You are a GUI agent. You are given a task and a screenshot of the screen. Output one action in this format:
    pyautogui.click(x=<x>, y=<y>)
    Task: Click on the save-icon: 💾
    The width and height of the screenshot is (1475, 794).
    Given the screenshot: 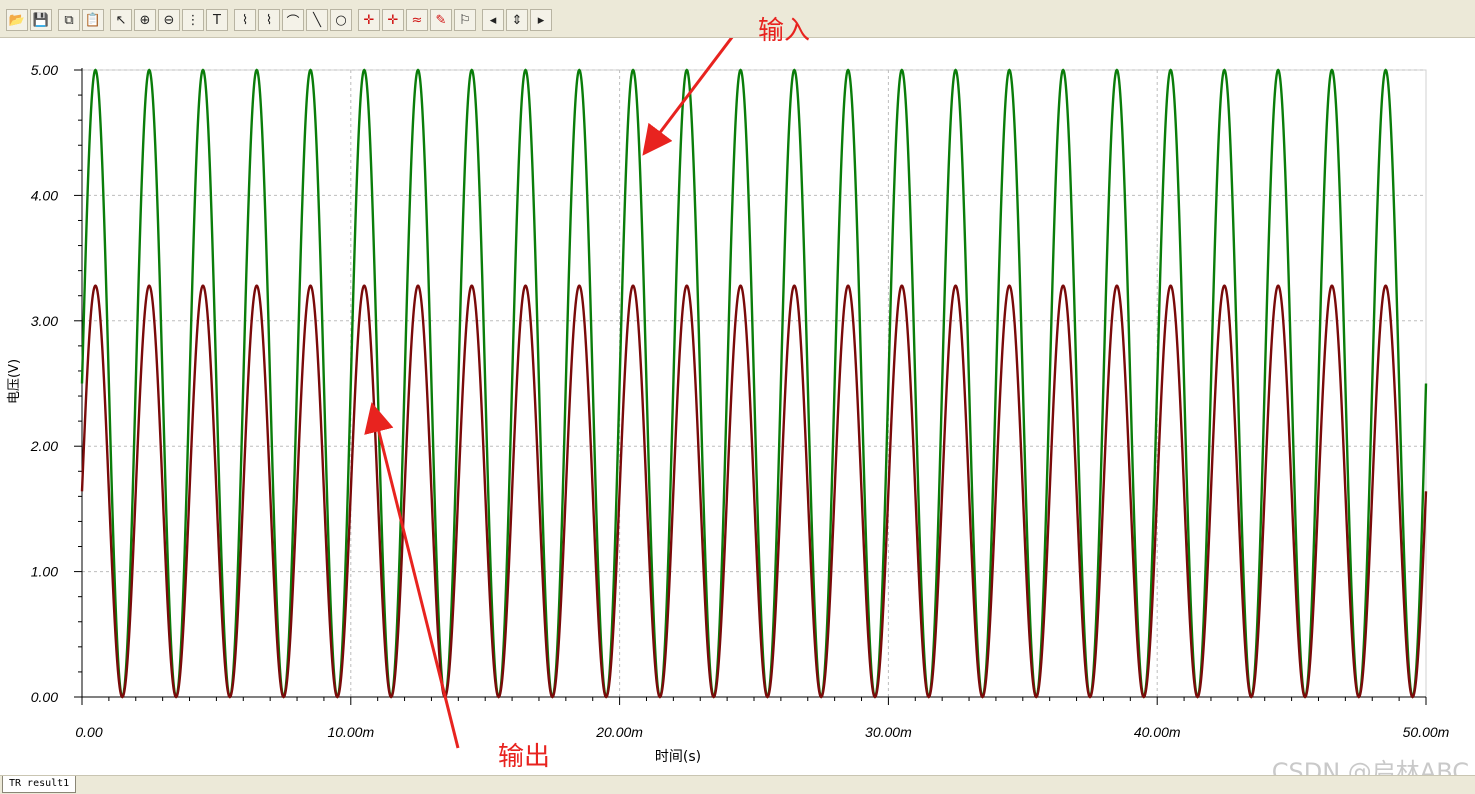 What is the action you would take?
    pyautogui.click(x=41, y=20)
    